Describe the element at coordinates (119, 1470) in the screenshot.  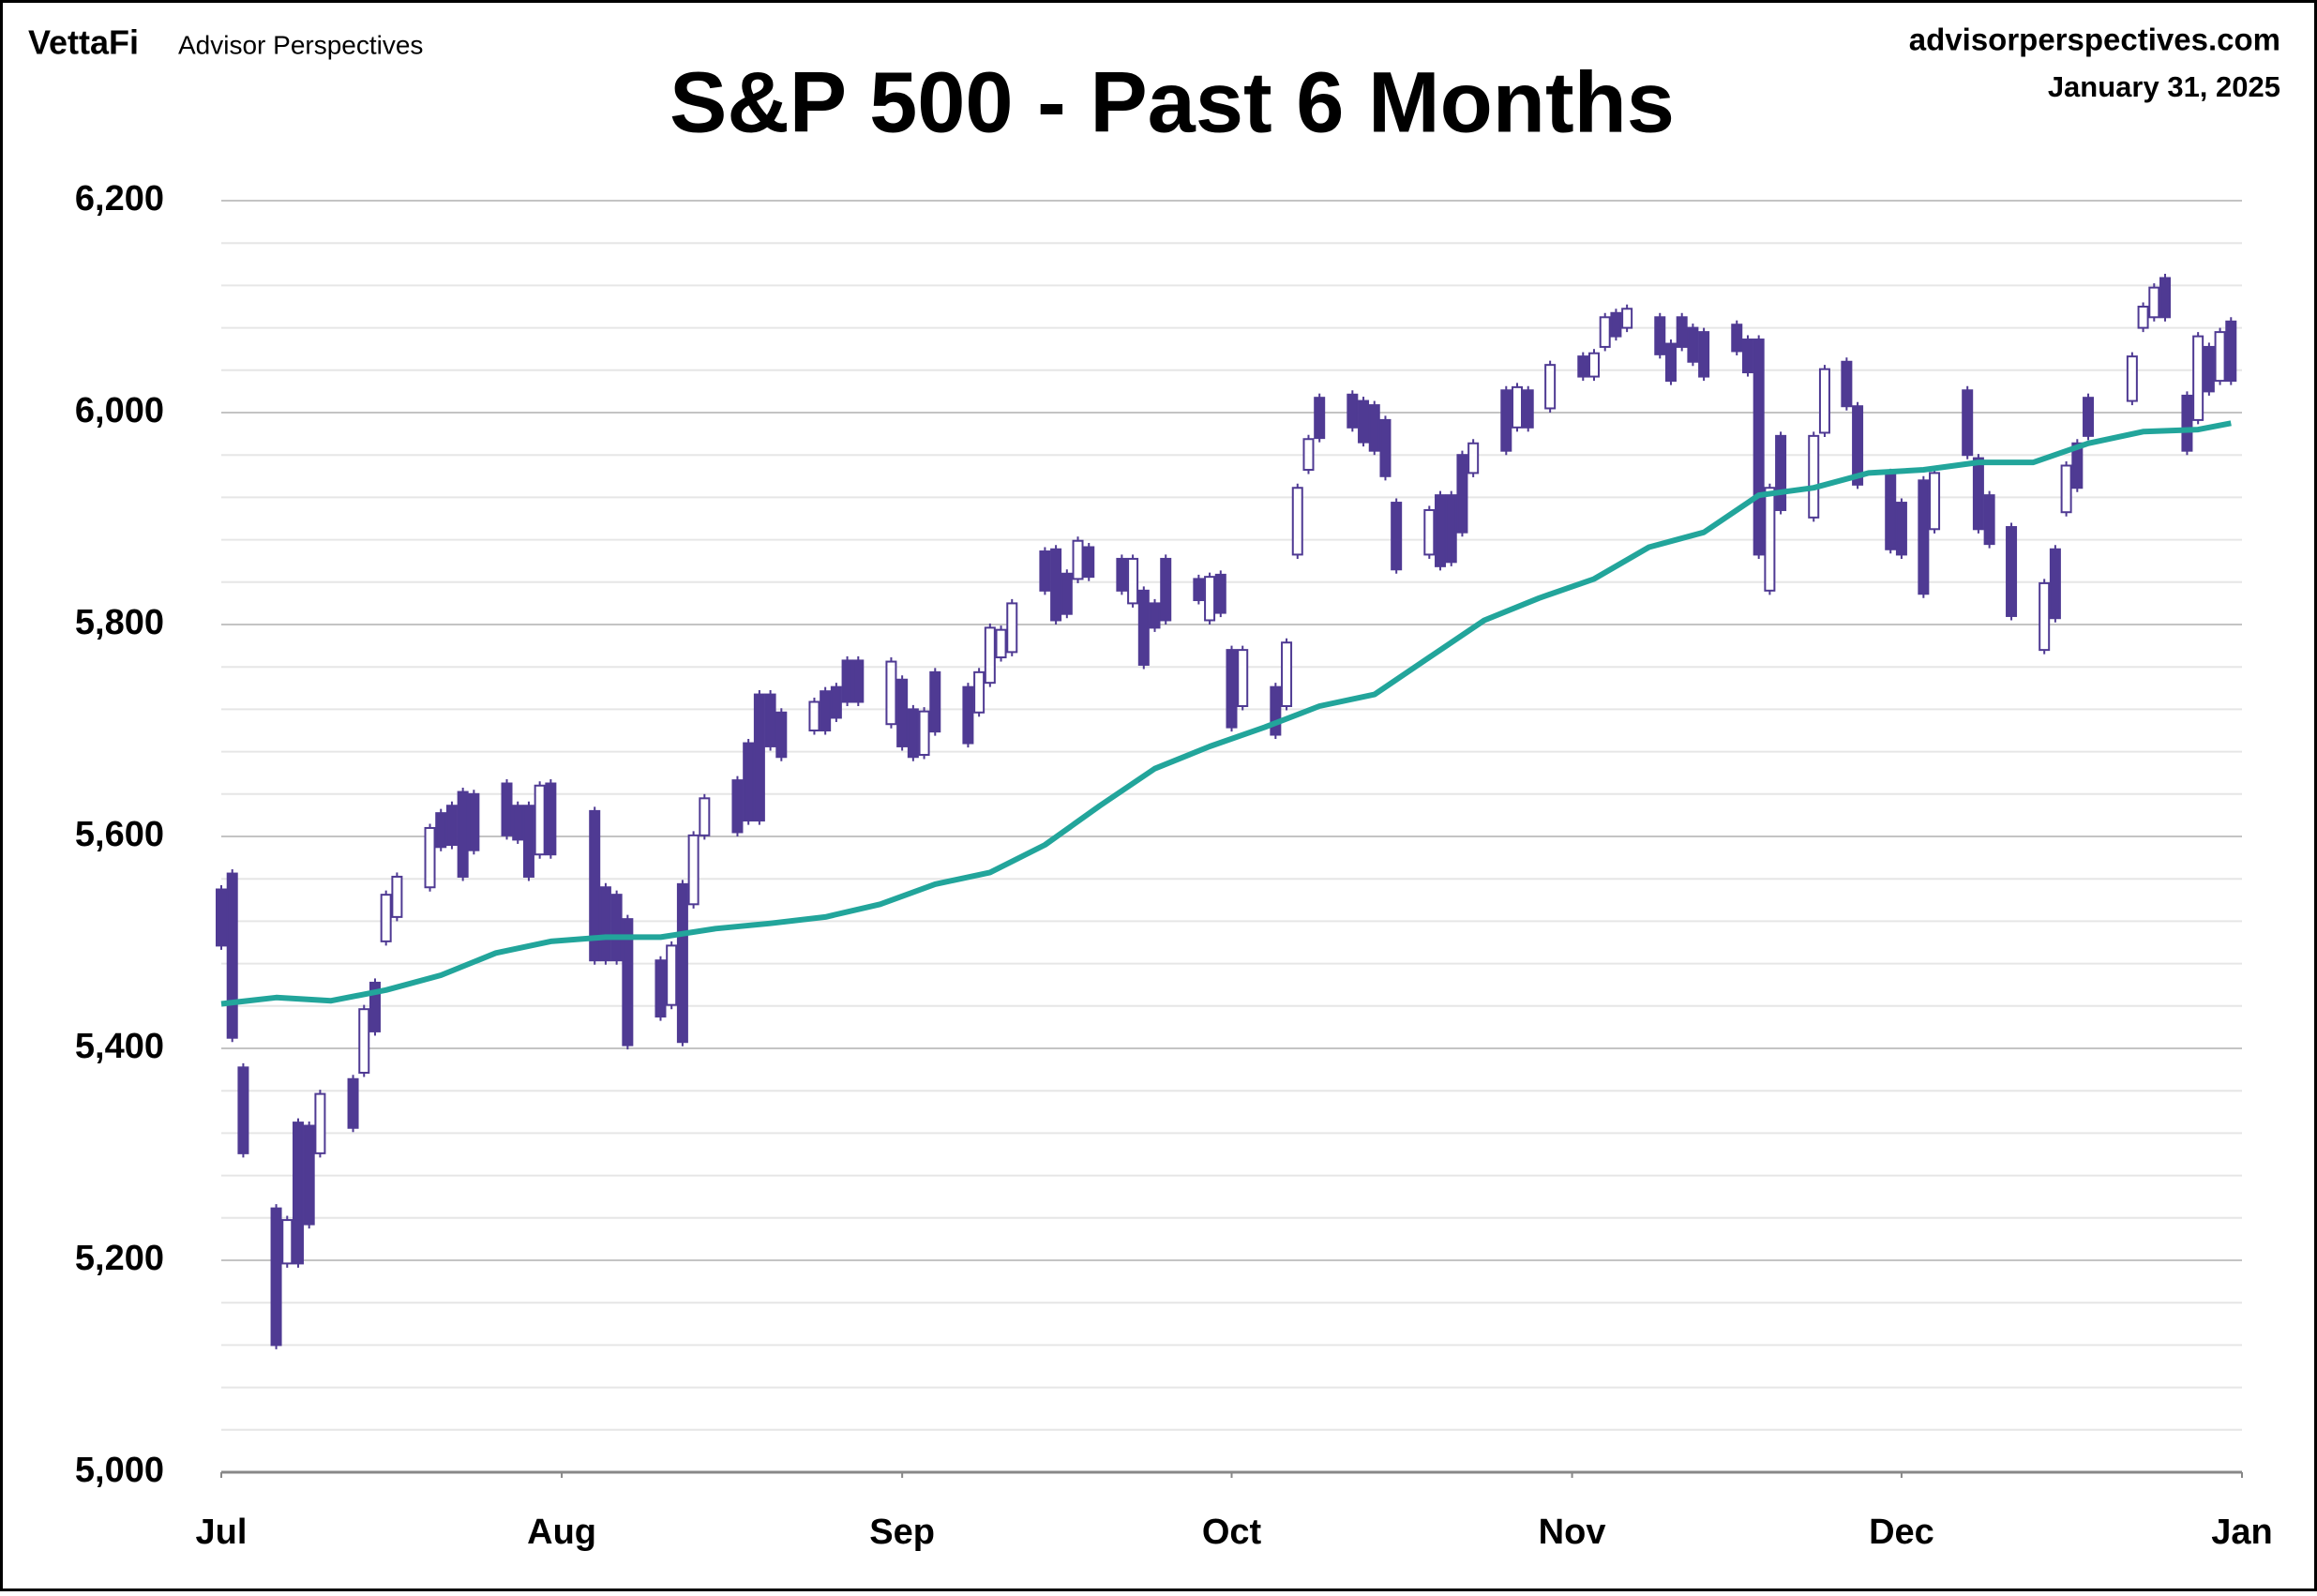
I see `y-tick-label: 5,000` at that location.